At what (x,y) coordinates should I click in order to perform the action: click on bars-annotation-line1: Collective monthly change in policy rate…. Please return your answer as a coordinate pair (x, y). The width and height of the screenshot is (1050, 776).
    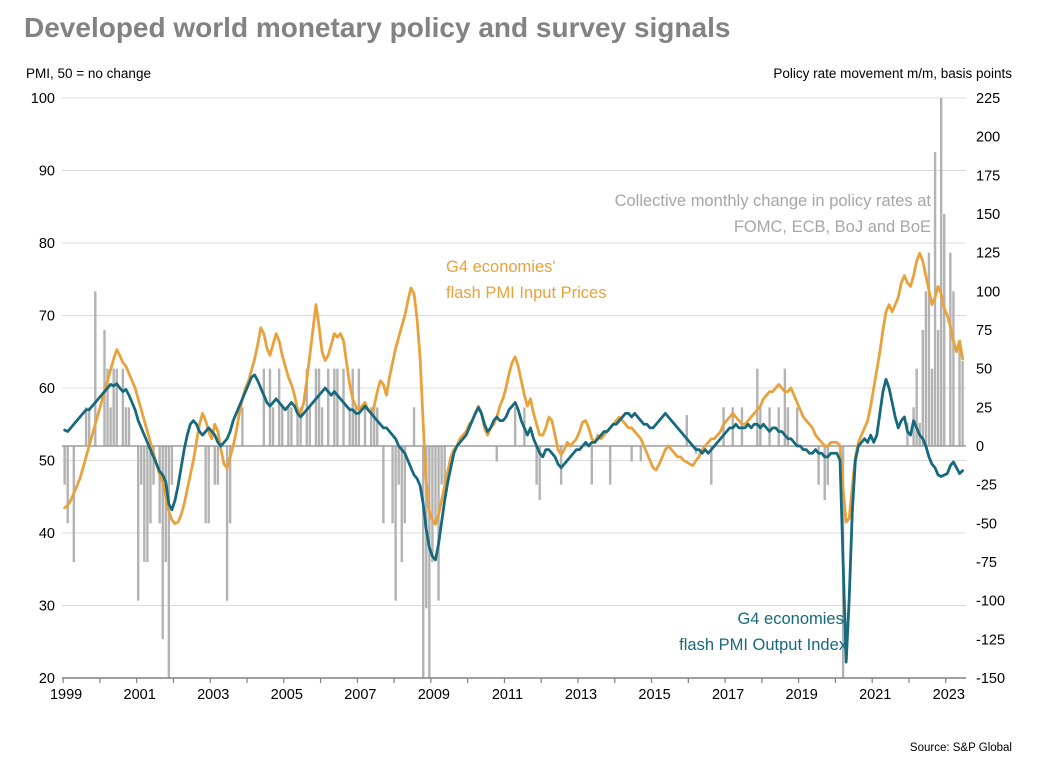
    Looking at the image, I should click on (772, 201).